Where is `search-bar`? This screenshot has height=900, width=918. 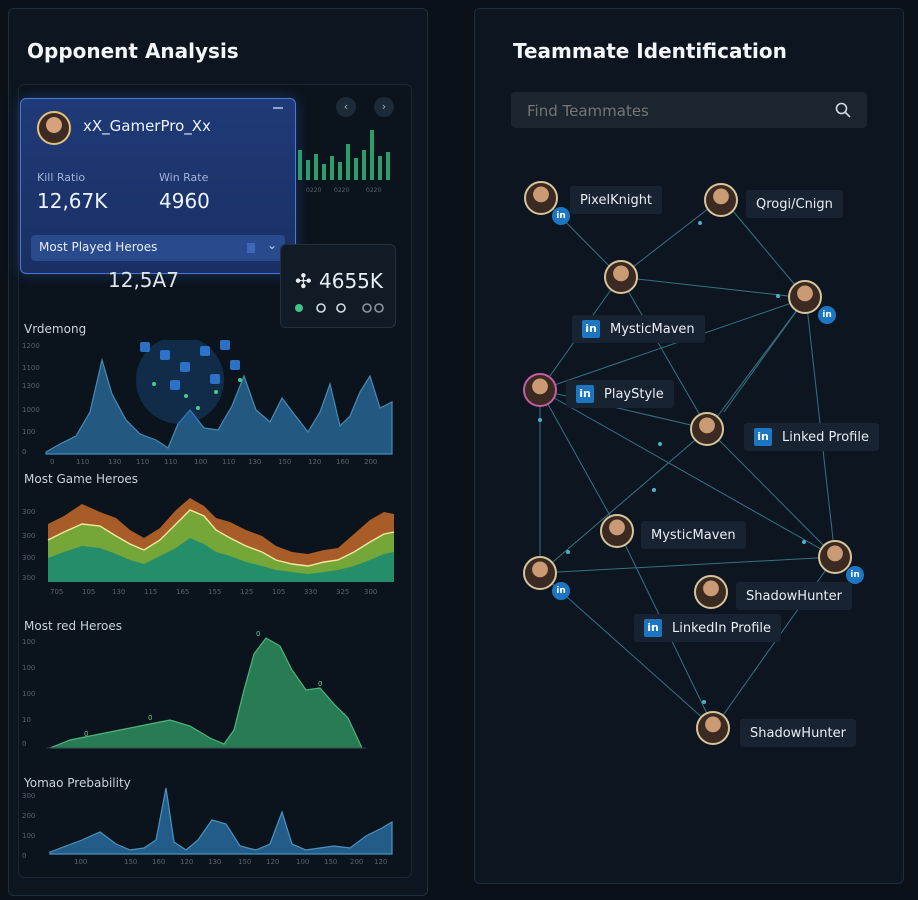 search-bar is located at coordinates (689, 110).